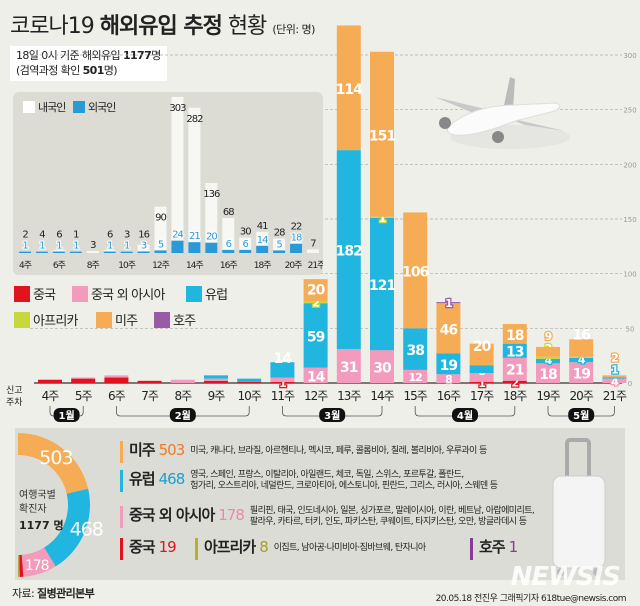 The width and height of the screenshot is (640, 606). What do you see at coordinates (126, 321) in the screenshot?
I see `legend-label: 미주` at bounding box center [126, 321].